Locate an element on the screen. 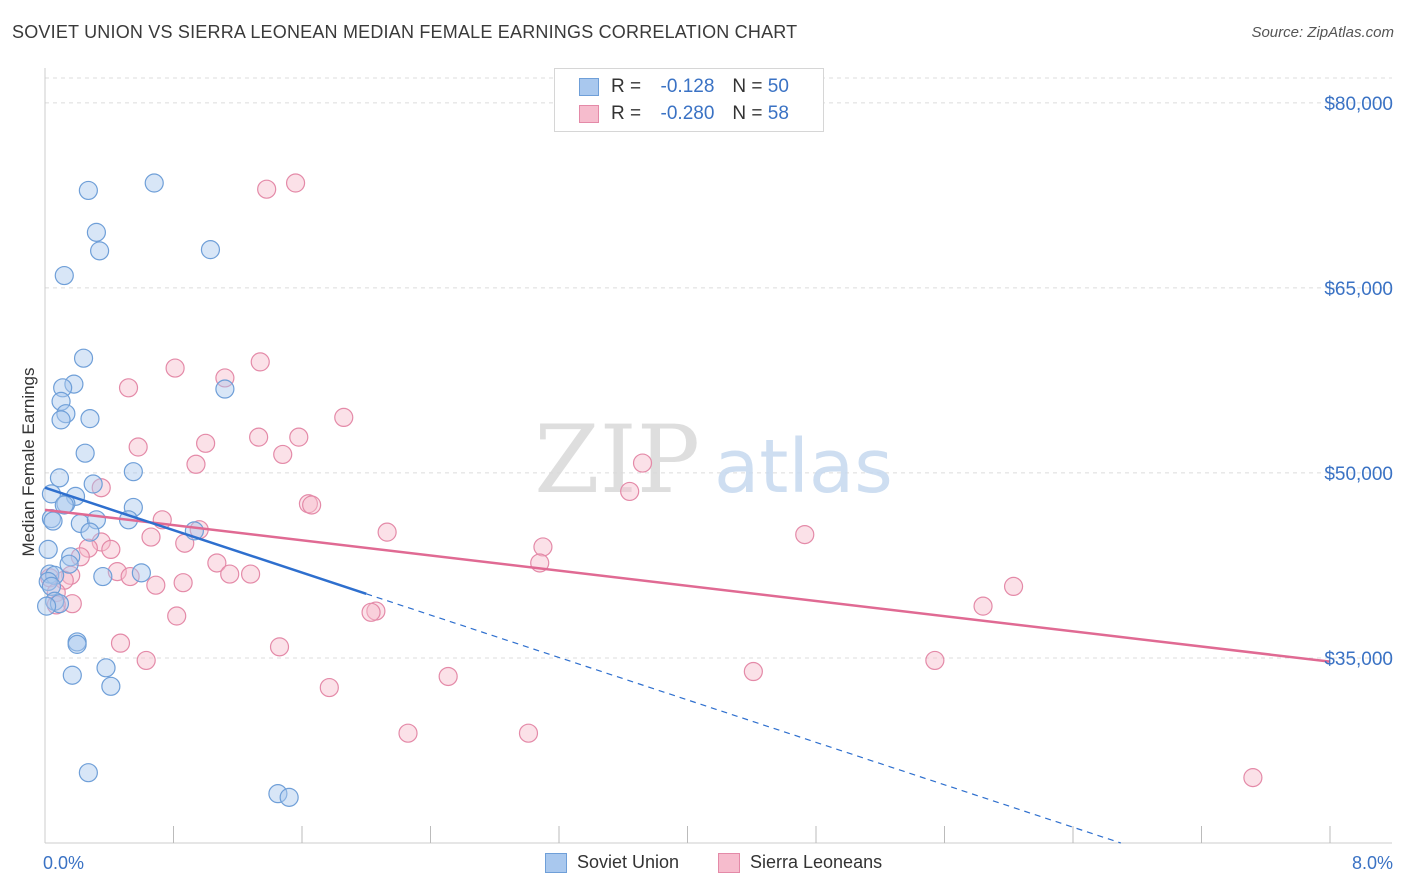  legend-row-soviet-union: R = -0.128 N = 50 is located at coordinates (684, 87).